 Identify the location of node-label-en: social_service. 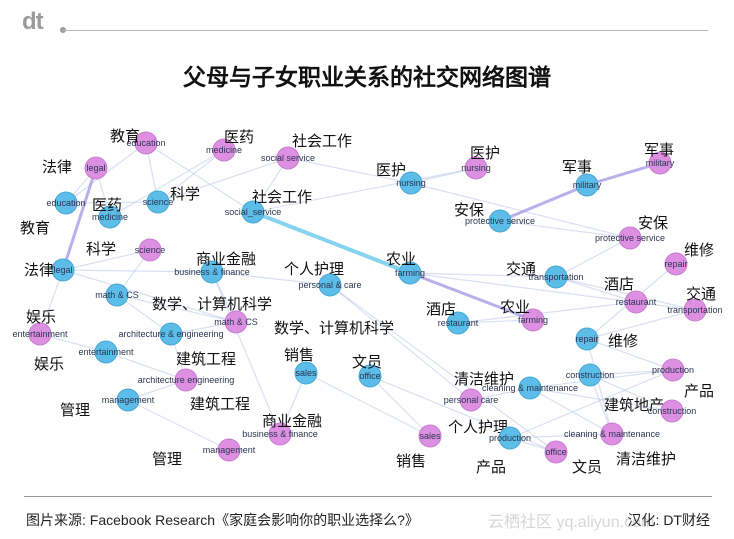
(253, 212).